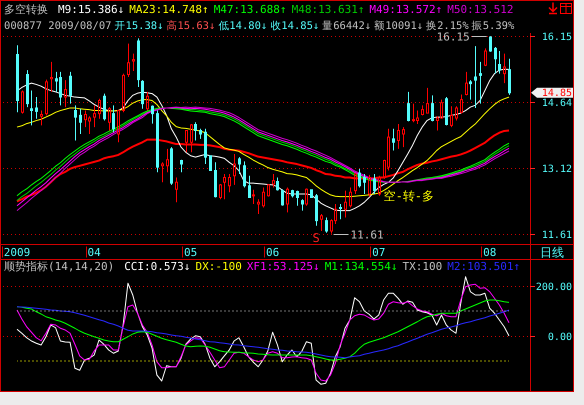 The height and width of the screenshot is (405, 584). I want to click on legend-item: TX:100, so click(422, 266).